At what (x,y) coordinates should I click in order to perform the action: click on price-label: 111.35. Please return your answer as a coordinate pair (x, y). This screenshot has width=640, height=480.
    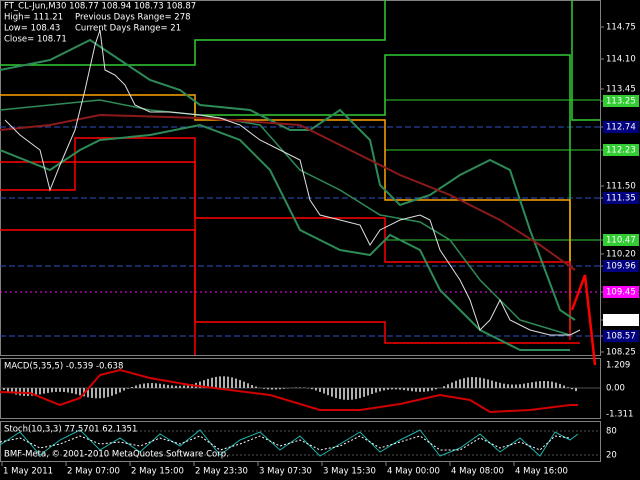
    Looking at the image, I should click on (621, 199).